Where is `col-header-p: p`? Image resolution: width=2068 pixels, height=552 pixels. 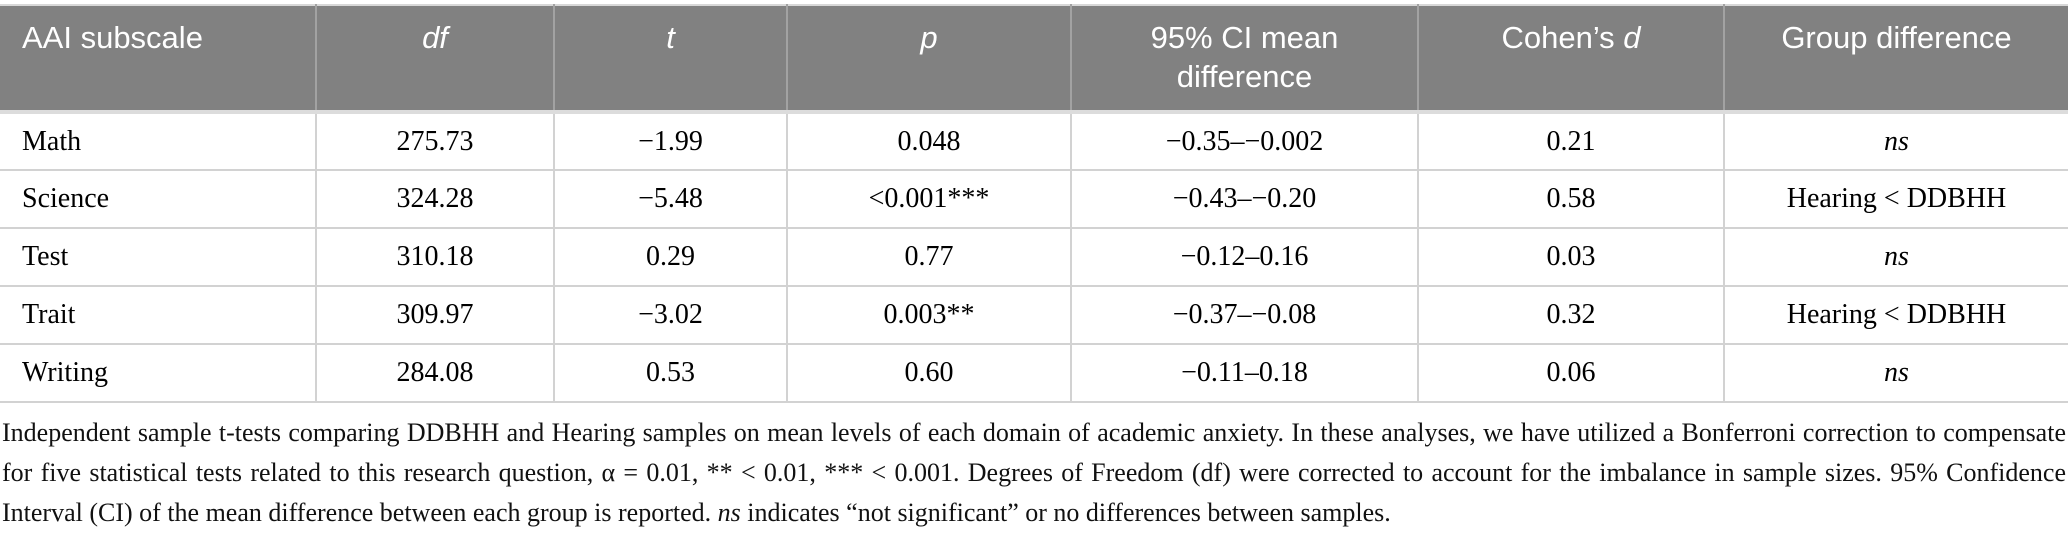 col-header-p: p is located at coordinates (929, 59).